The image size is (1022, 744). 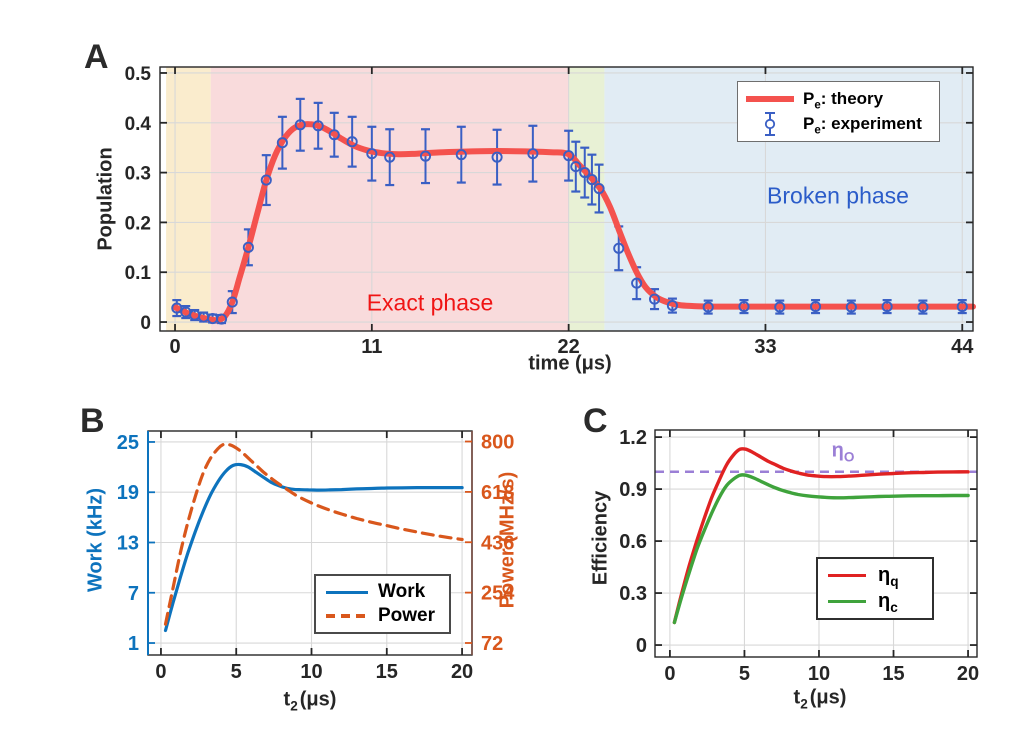 I want to click on panel-b-legend: Work Power, so click(x=382, y=604).